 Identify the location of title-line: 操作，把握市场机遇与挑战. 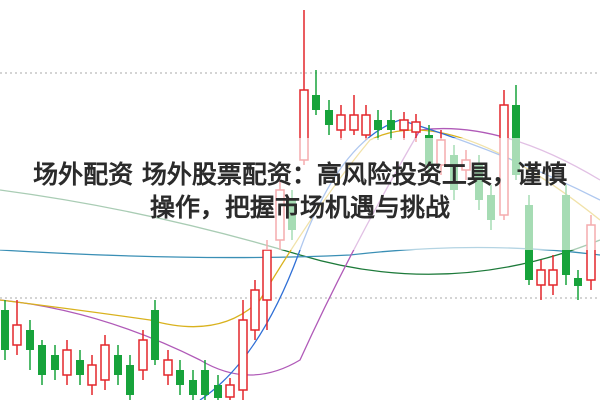
(299, 207).